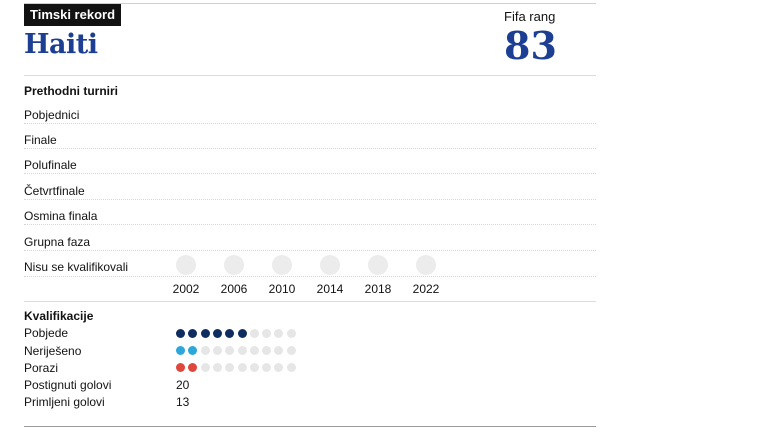  I want to click on previous-tournaments-title: Prethodni turniri, so click(71, 91).